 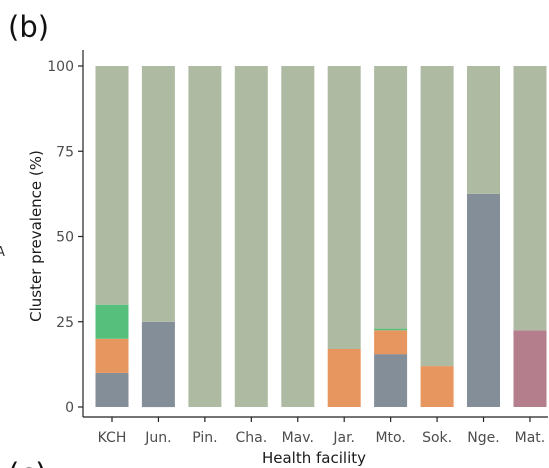 What do you see at coordinates (391, 342) in the screenshot?
I see `bar-segment-mto-s3` at bounding box center [391, 342].